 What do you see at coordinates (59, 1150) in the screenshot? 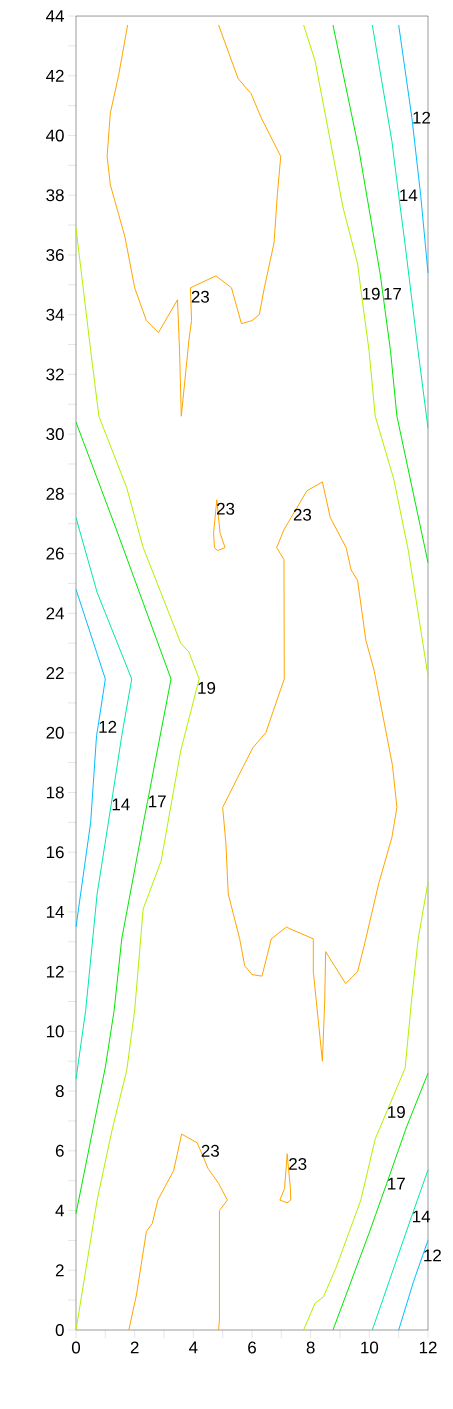
I see `y-tick-label: 6` at bounding box center [59, 1150].